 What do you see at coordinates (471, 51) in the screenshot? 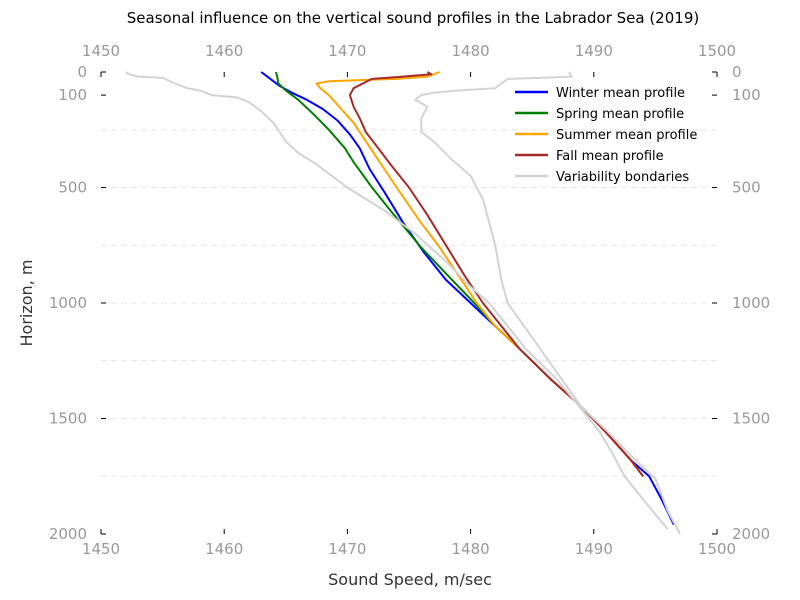
I see `x-tick-label-top: 1480` at bounding box center [471, 51].